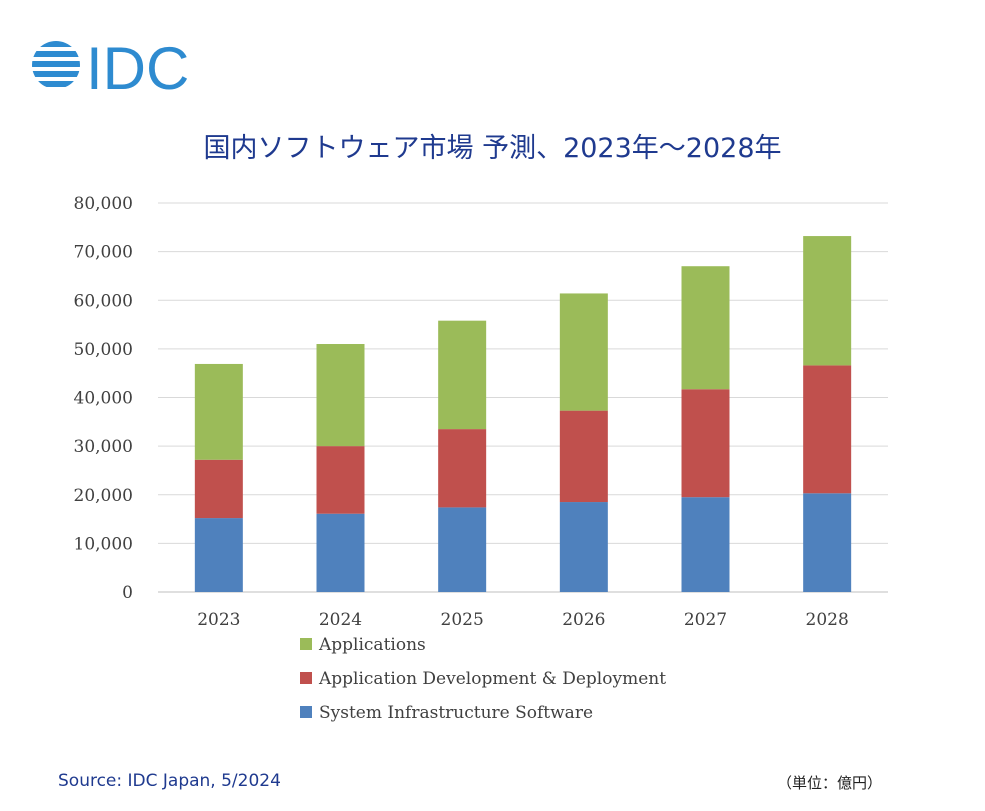 Image resolution: width=985 pixels, height=811 pixels. I want to click on legend-label: Application Development & Deployment, so click(492, 679).